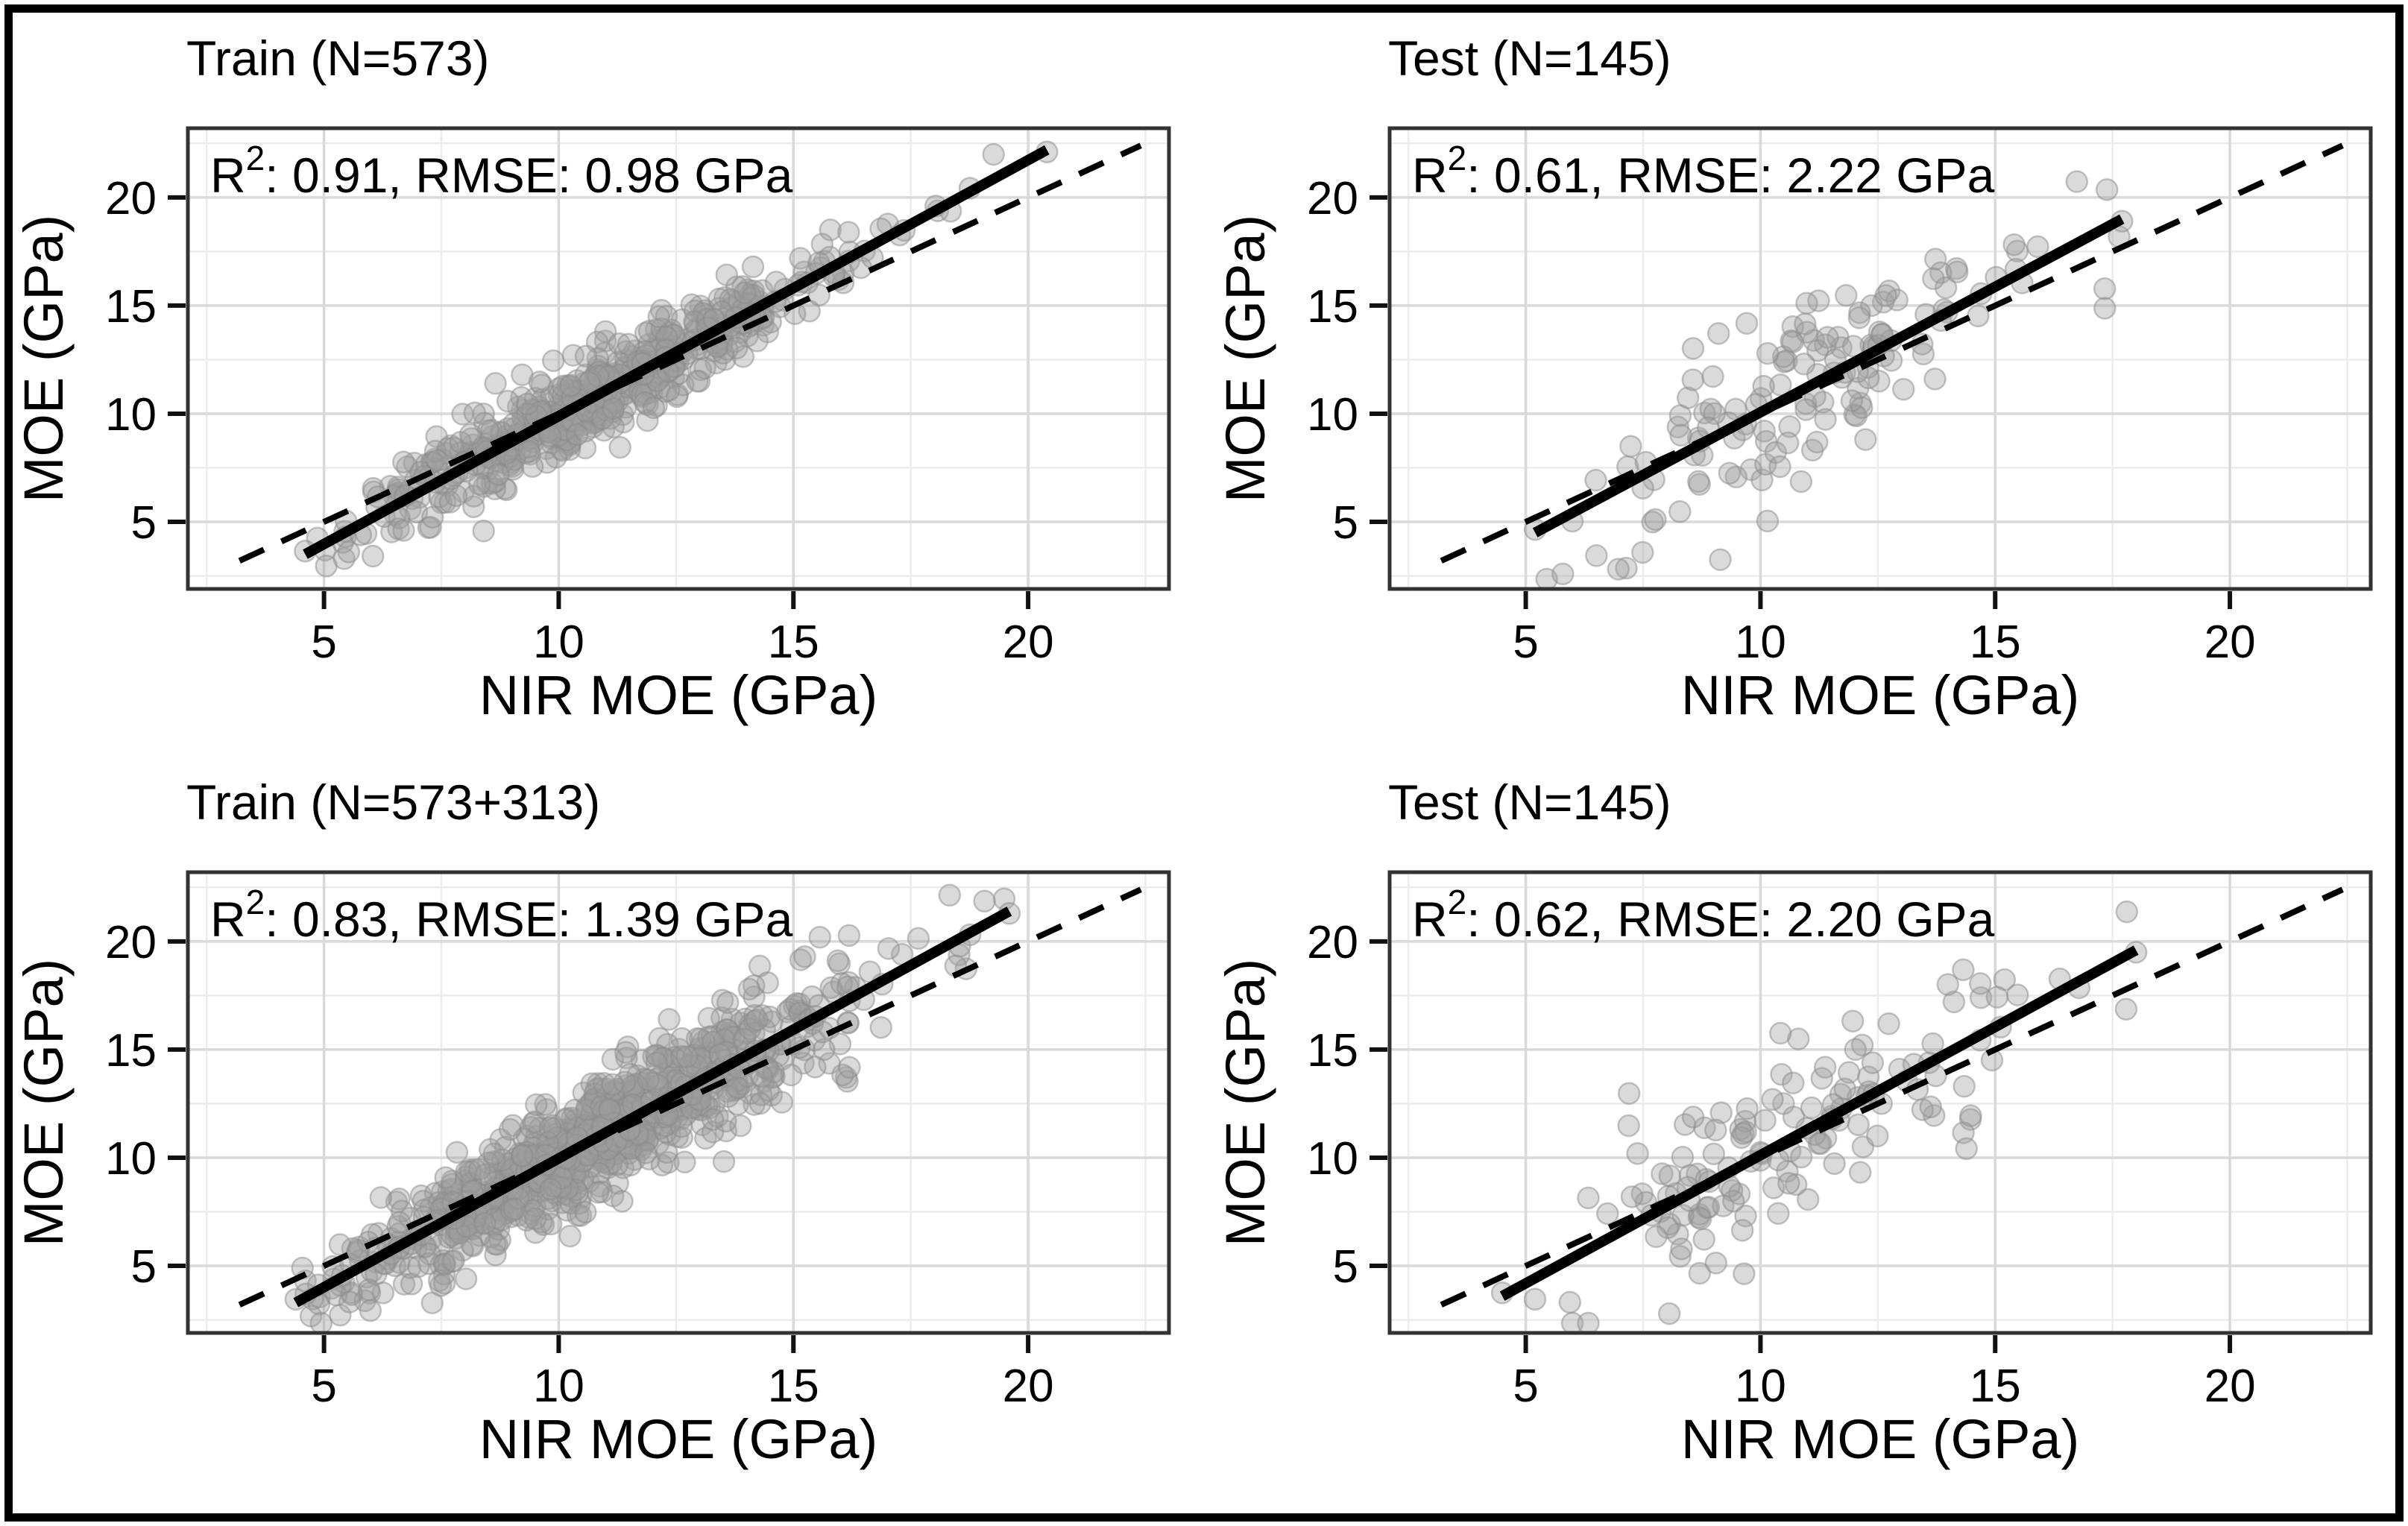  Describe the element at coordinates (502, 915) in the screenshot. I see `r2-annotation: R2: 0.83, RMSE: 1.39 GPa` at that location.